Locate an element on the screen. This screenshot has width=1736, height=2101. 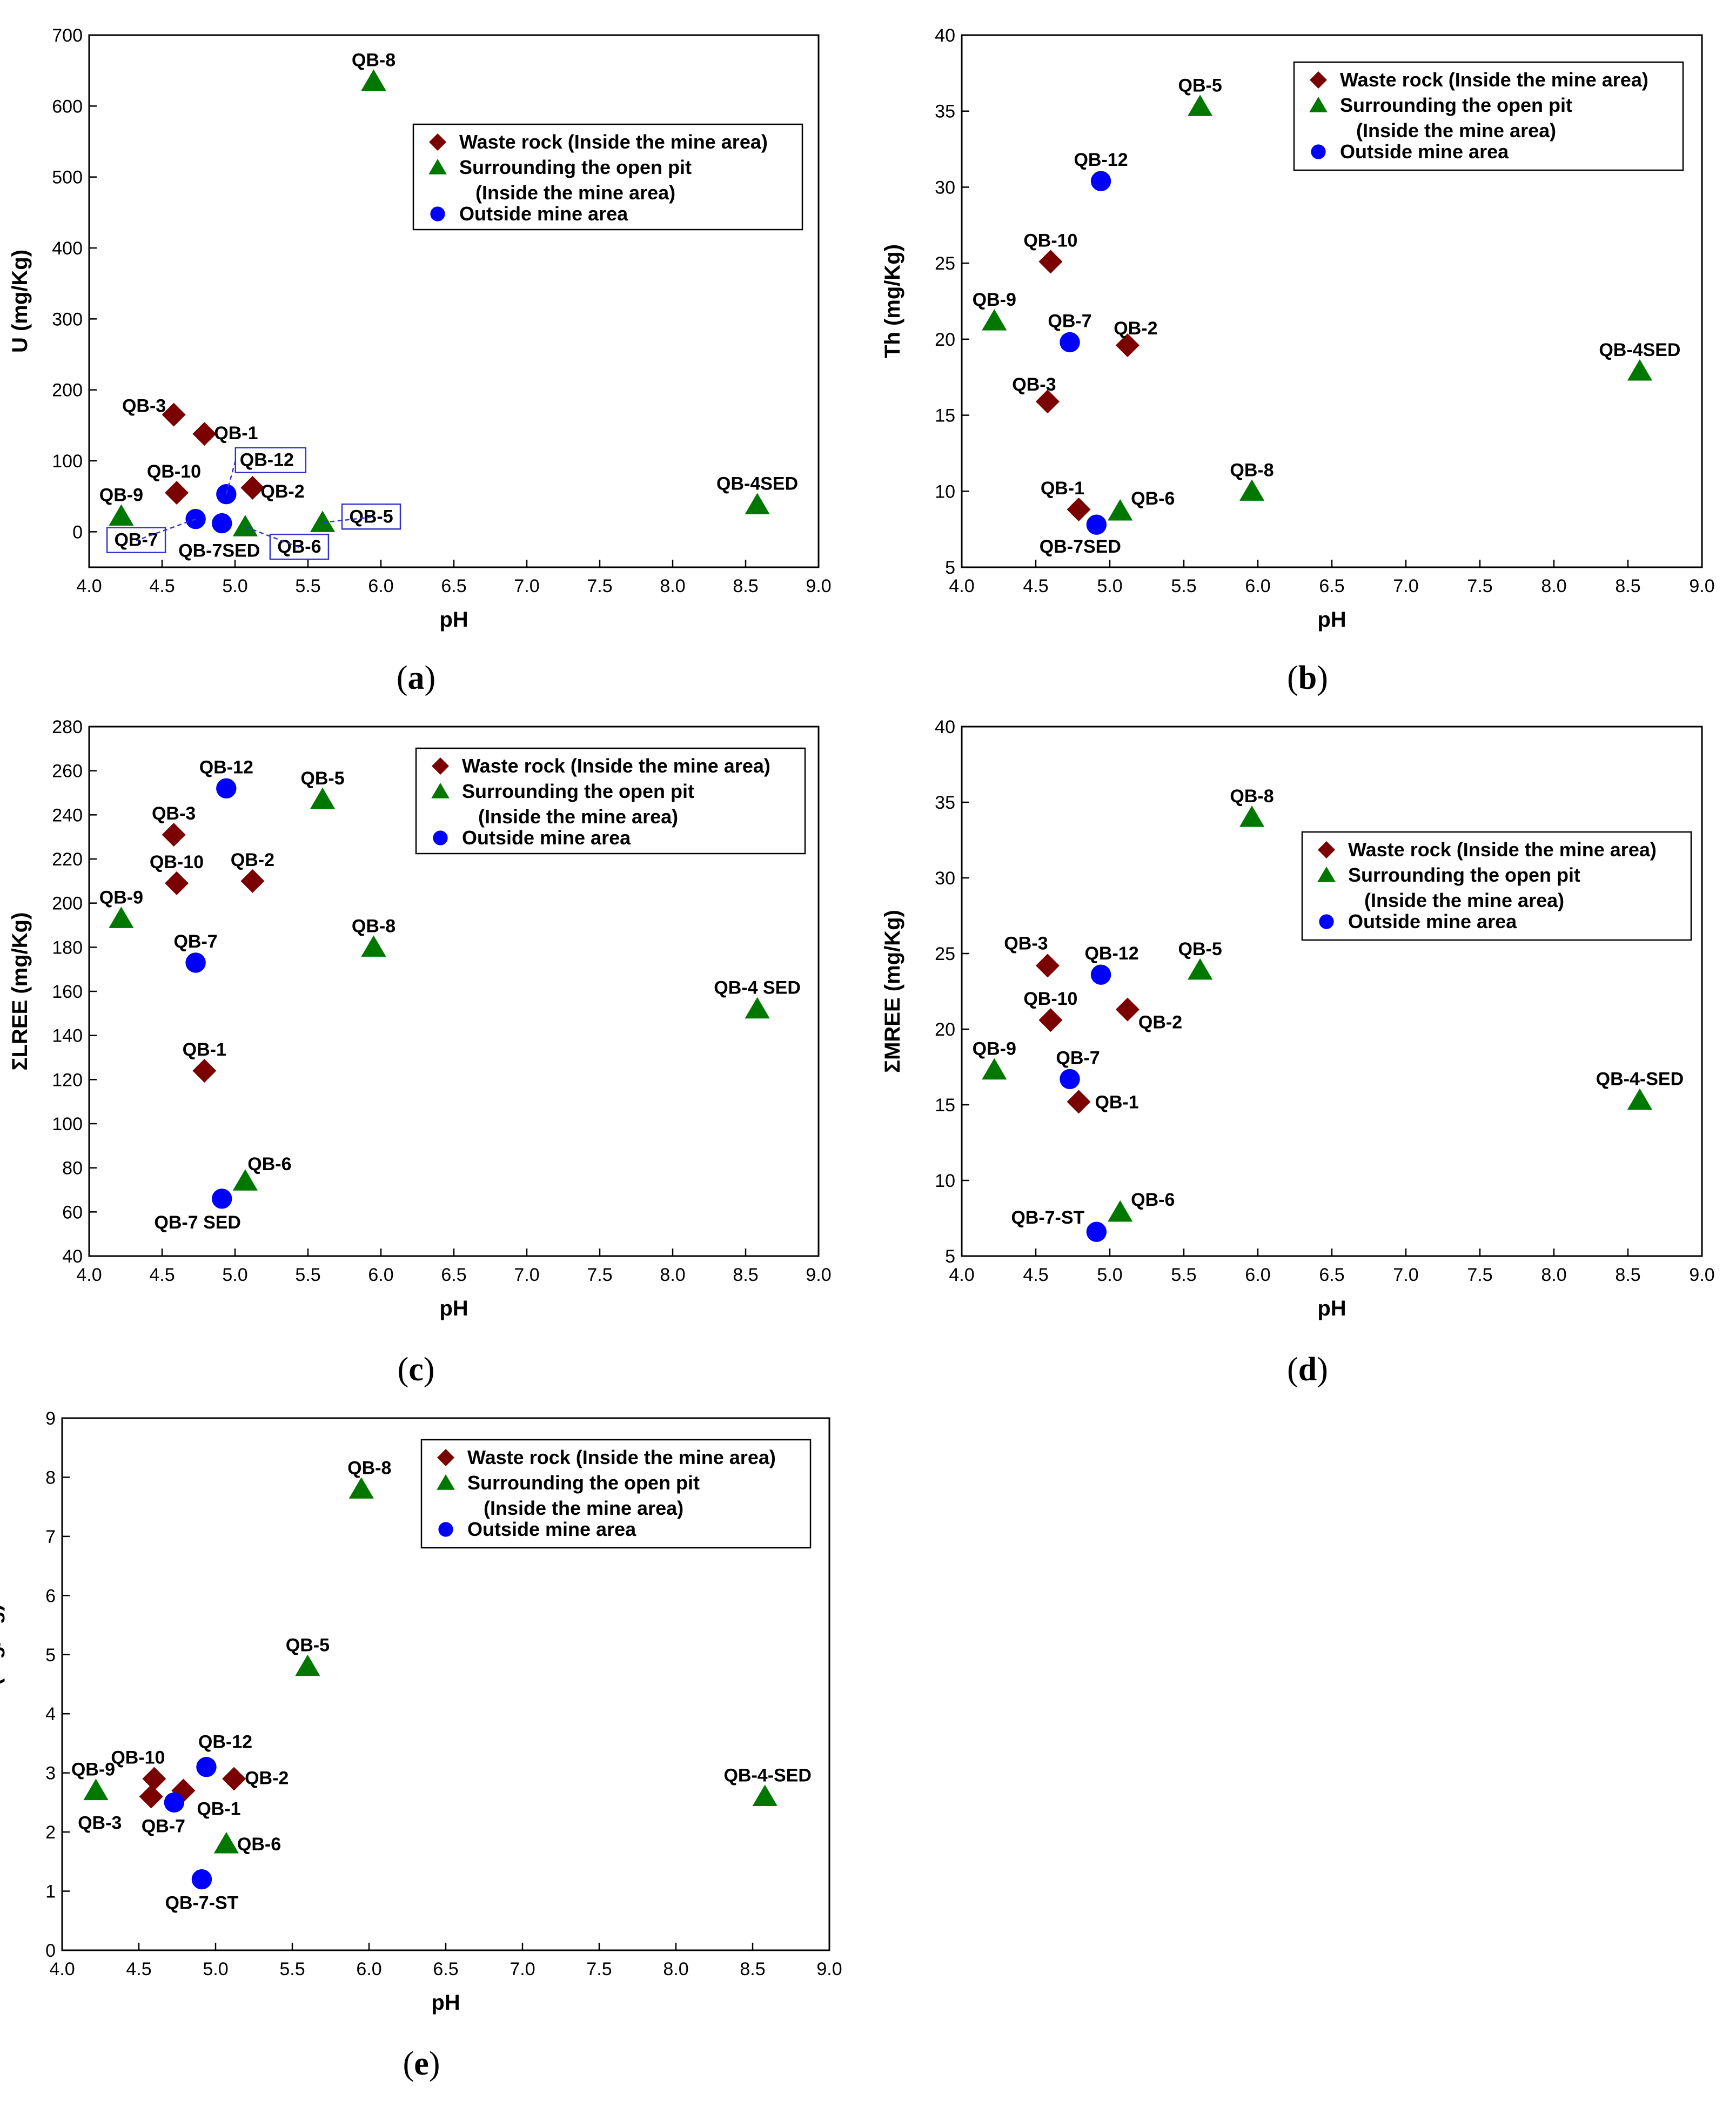
y-tick-label: 8 is located at coordinates (51, 1477).